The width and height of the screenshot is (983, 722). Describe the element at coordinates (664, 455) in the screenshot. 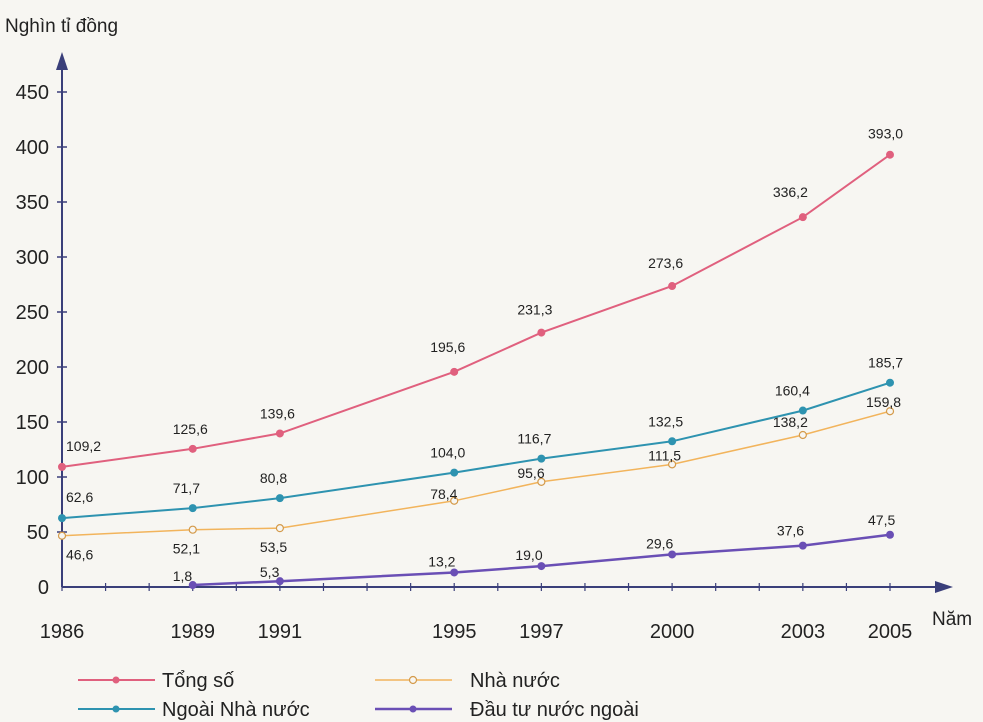

I see `data-label: 111,5` at that location.